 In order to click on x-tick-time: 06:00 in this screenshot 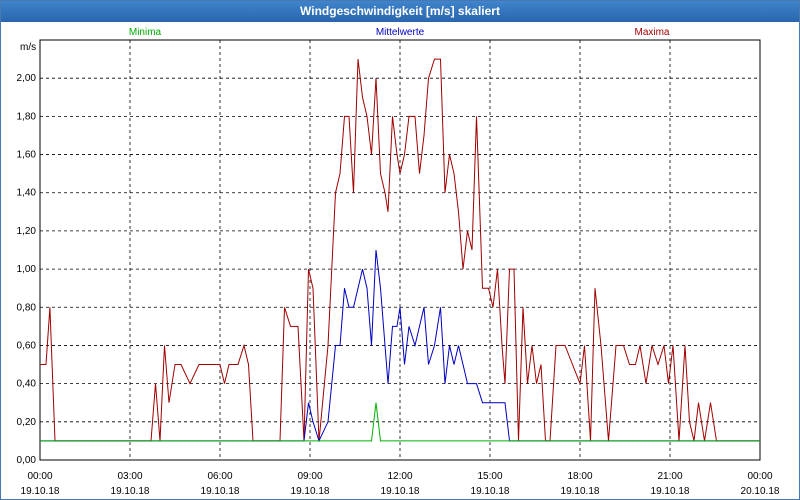, I will do `click(219, 476)`.